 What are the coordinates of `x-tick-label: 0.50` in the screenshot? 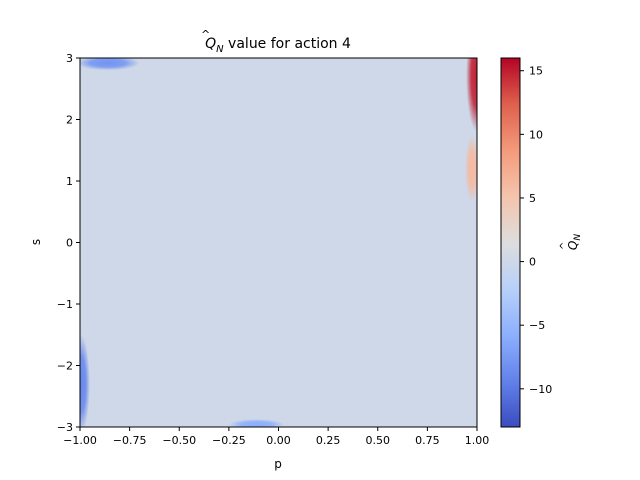 It's located at (378, 440).